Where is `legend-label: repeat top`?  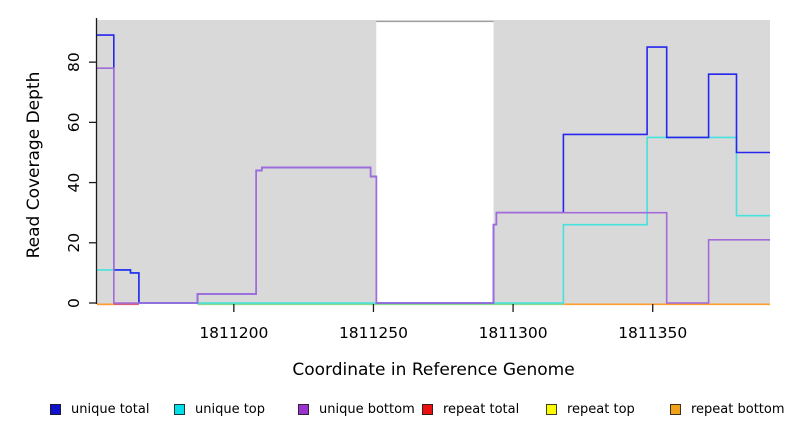 legend-label: repeat top is located at coordinates (601, 409).